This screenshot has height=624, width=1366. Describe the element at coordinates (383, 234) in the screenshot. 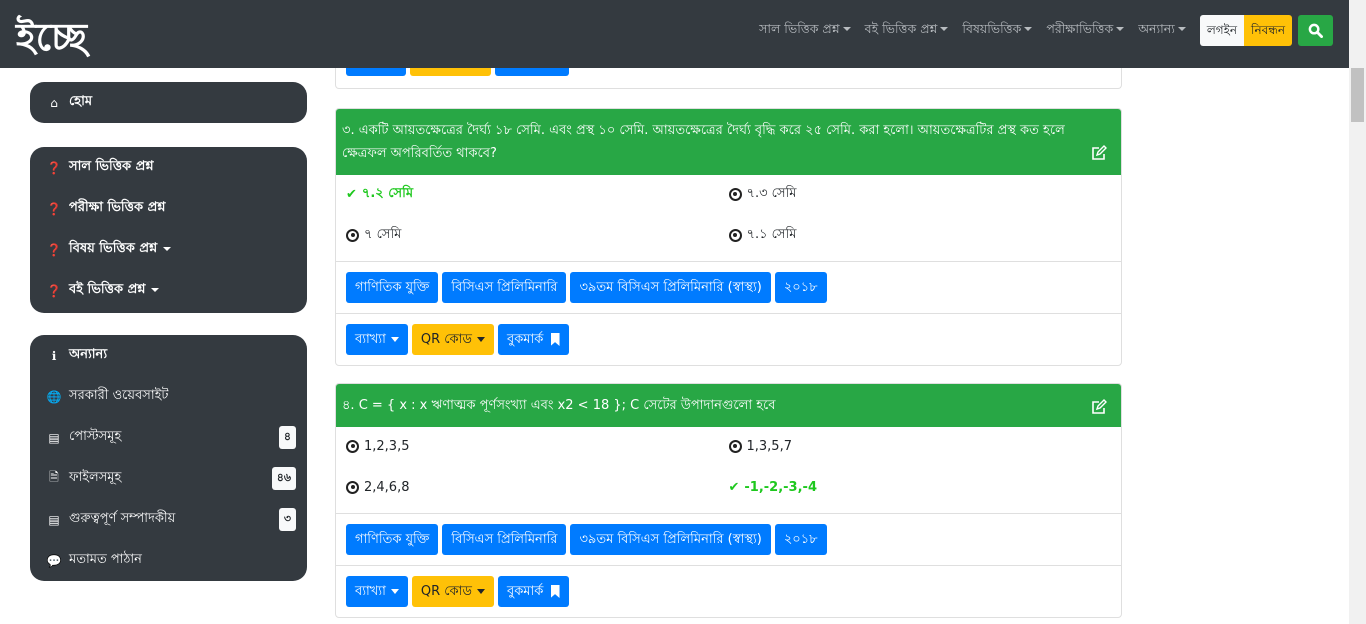

I see `option-label: ৭ সেমি` at that location.